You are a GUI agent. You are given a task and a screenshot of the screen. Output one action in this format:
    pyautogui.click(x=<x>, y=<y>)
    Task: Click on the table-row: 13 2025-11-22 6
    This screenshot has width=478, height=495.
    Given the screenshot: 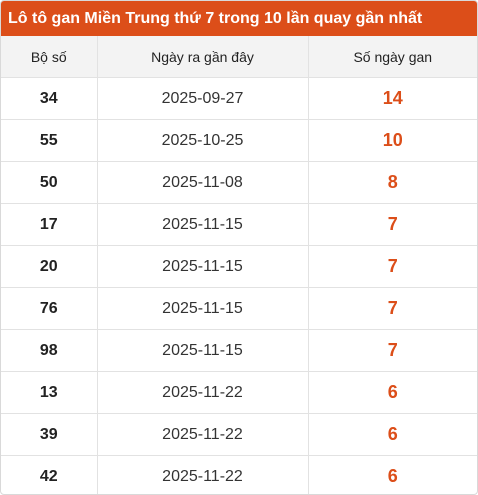 What is the action you would take?
    pyautogui.click(x=239, y=392)
    